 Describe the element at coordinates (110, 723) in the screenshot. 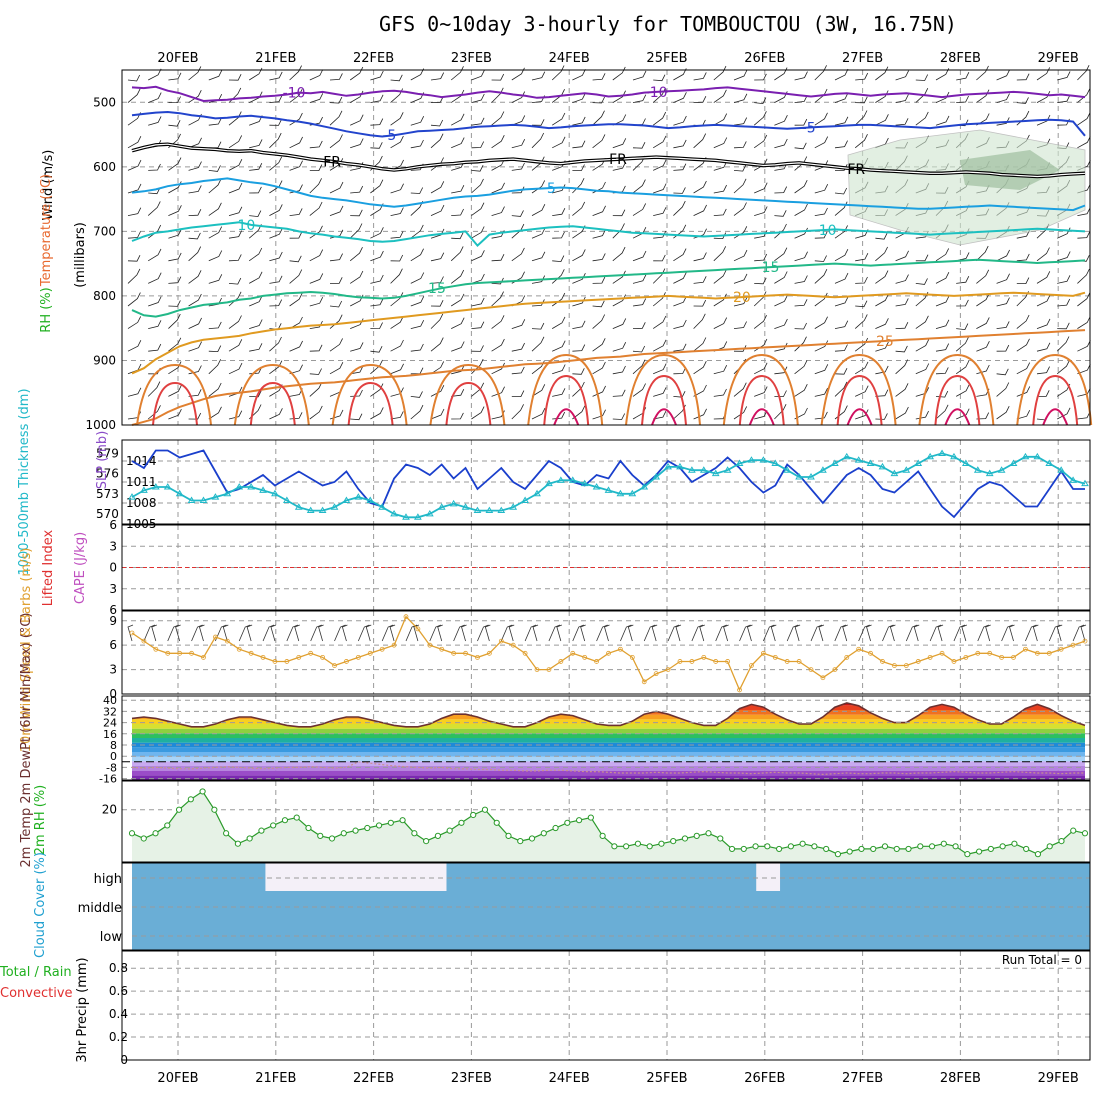

I see `temp-tick-label: 24` at that location.